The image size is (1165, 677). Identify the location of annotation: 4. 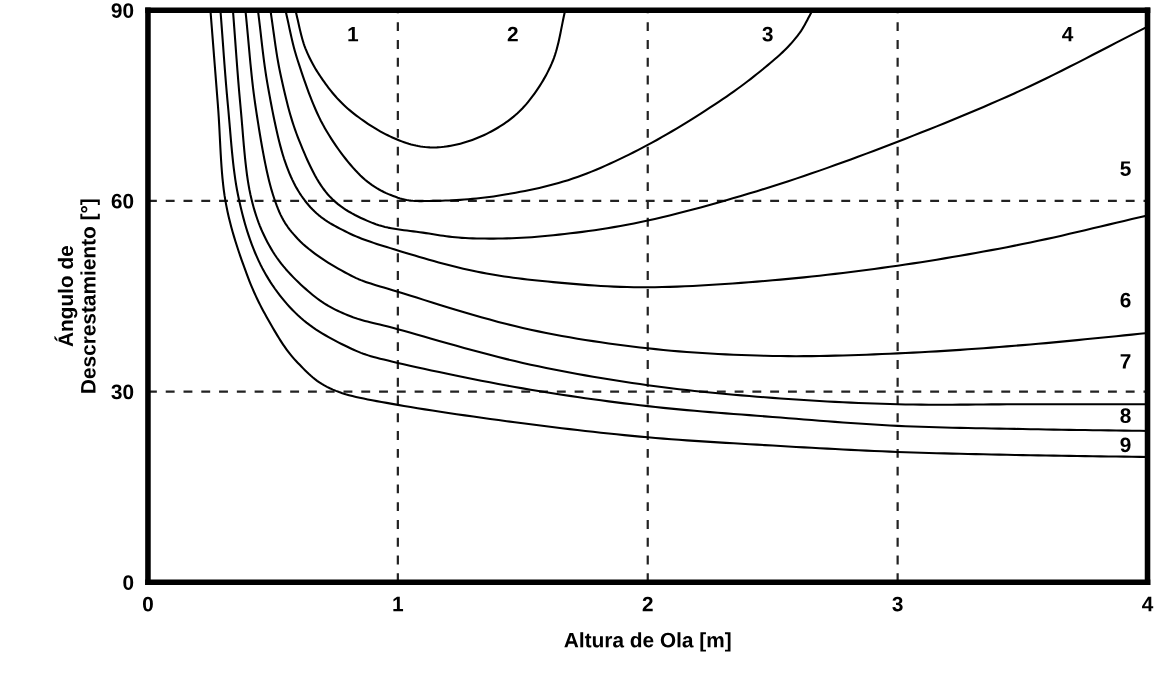
(1068, 34).